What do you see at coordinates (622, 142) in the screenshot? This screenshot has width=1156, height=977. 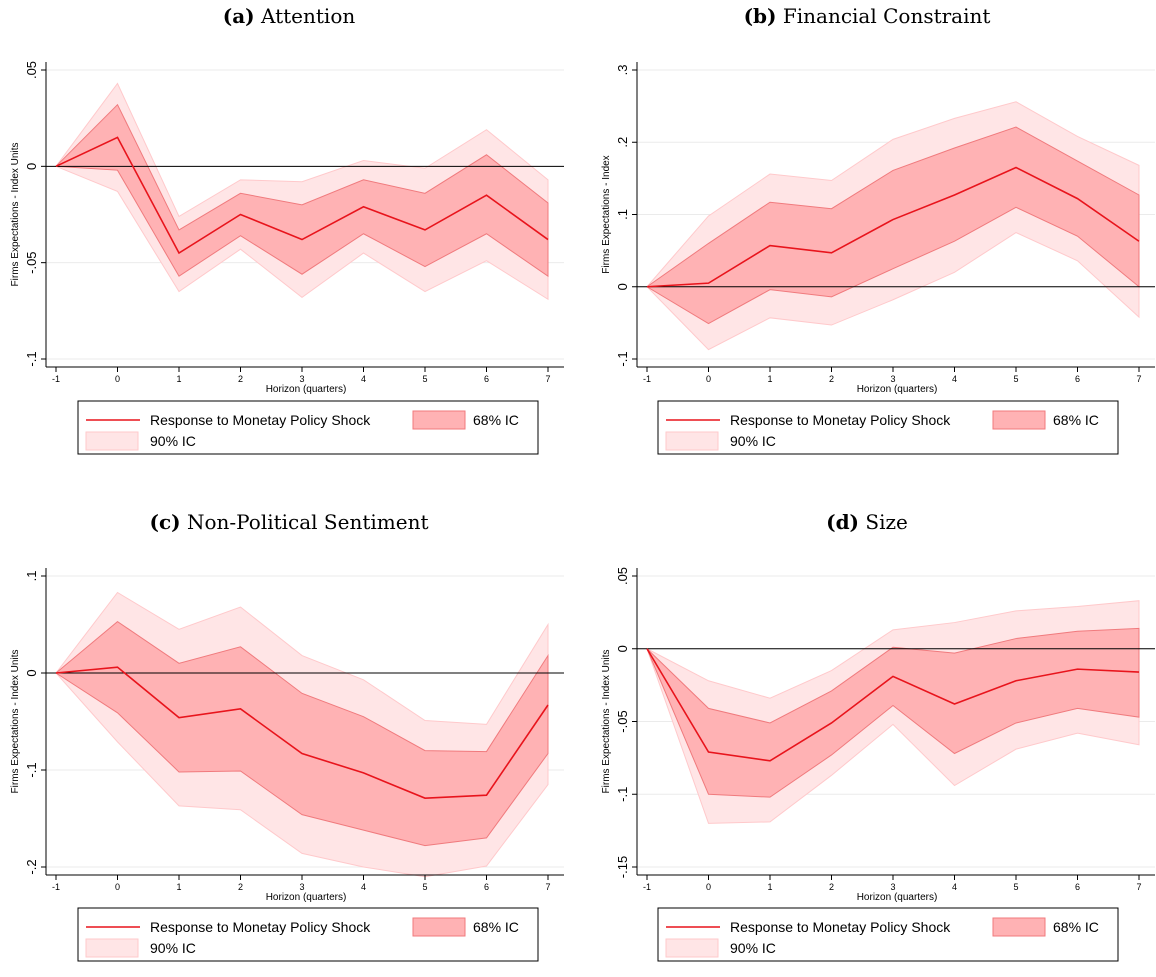 I see `y-tick-label: .2` at bounding box center [622, 142].